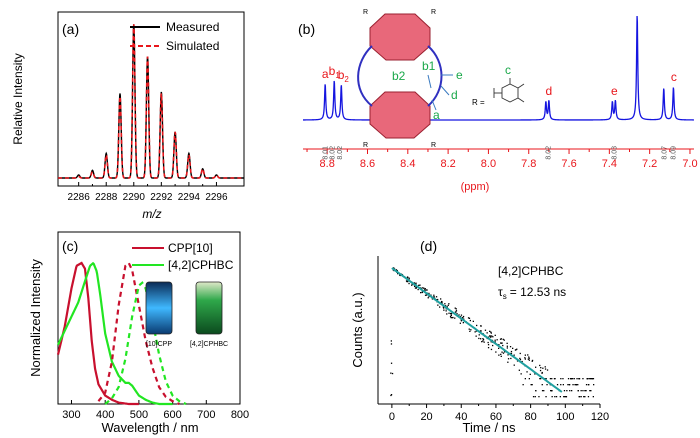  I want to click on chart-a-x-tick-label: 2296, so click(216, 197).